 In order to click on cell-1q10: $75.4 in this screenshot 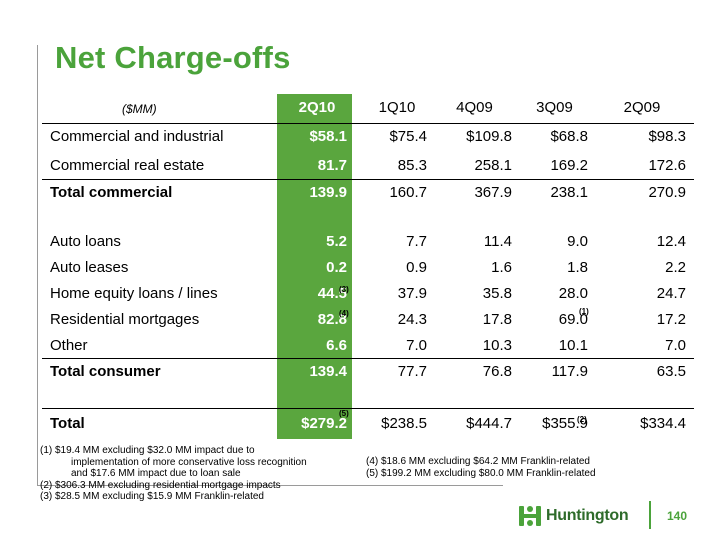, I will do `click(408, 136)`.